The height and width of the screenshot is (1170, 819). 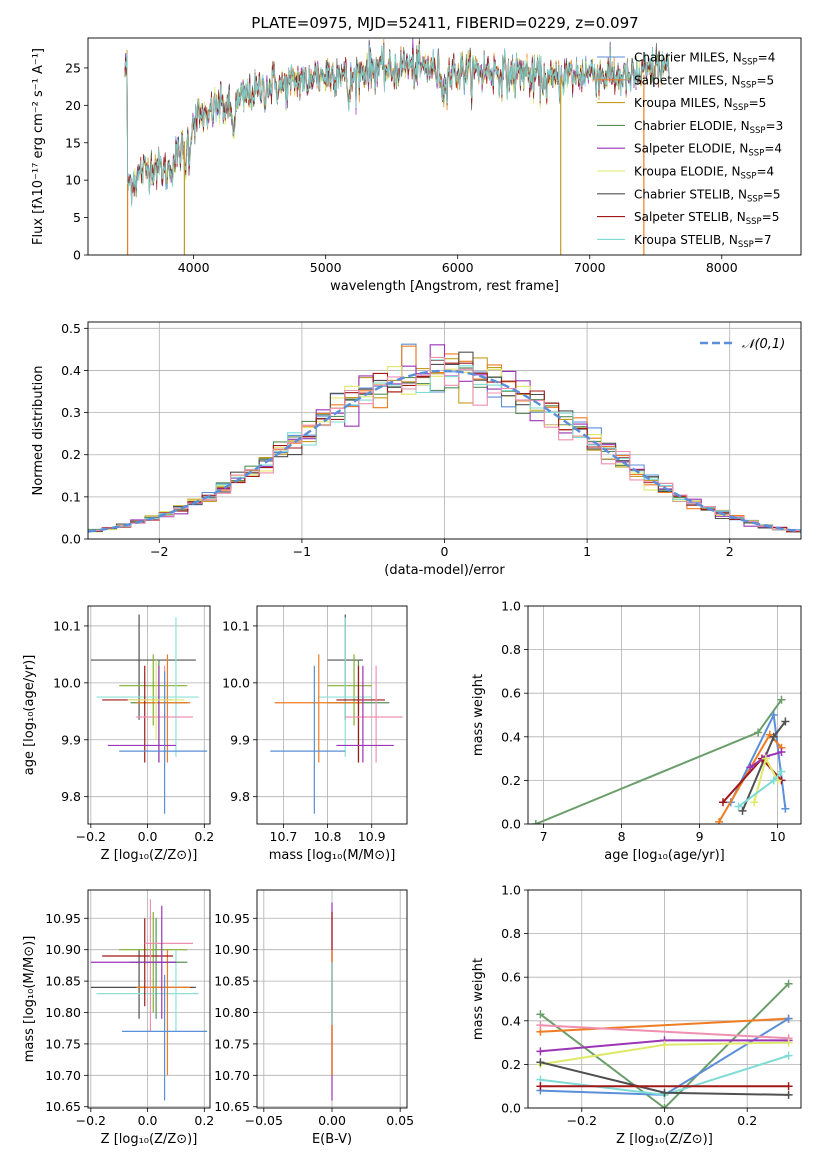 I want to click on x-tick-label: 9, so click(x=700, y=836).